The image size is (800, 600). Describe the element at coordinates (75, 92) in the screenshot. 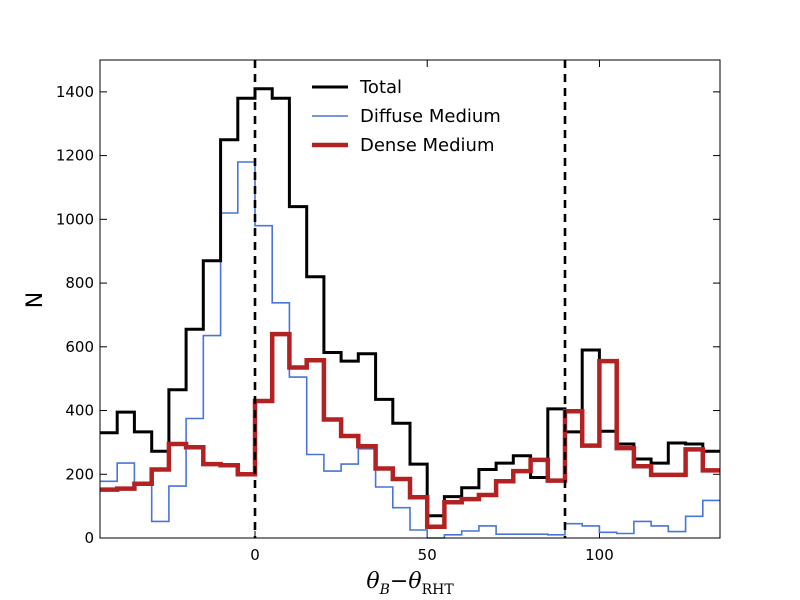

I see `y-tick-label: 1400` at that location.